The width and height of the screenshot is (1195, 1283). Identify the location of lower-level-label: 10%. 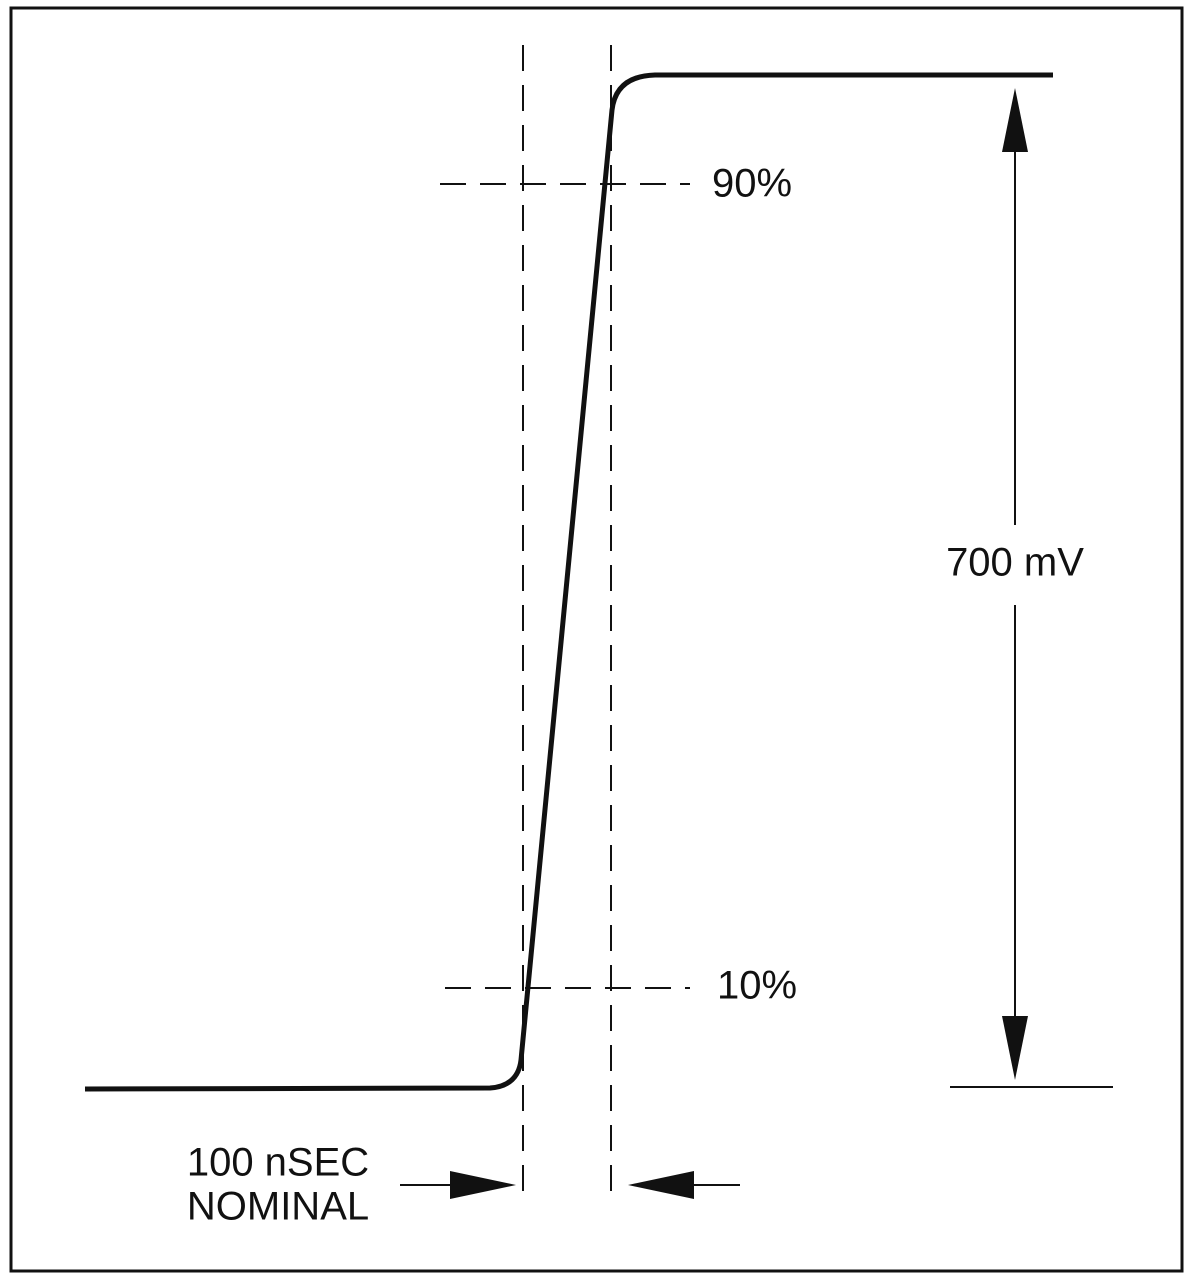
(757, 986).